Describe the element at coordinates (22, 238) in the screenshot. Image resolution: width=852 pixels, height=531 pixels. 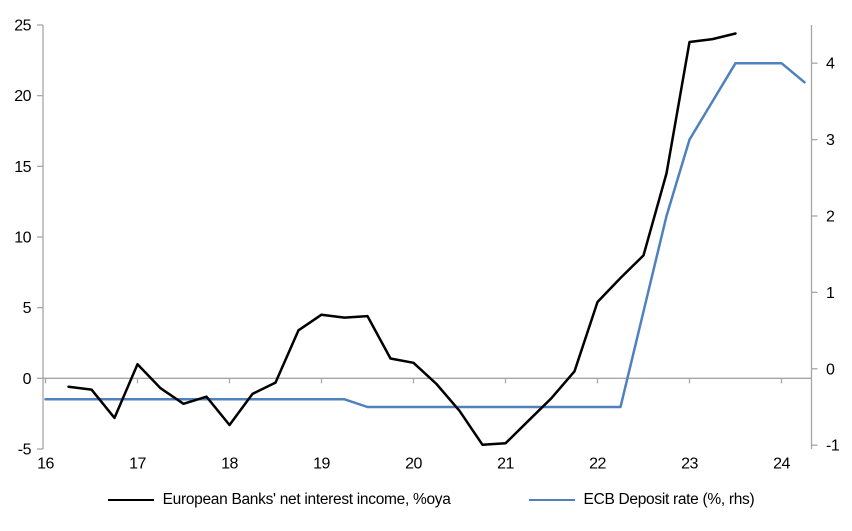
I see `left-axis-label-10: 10` at that location.